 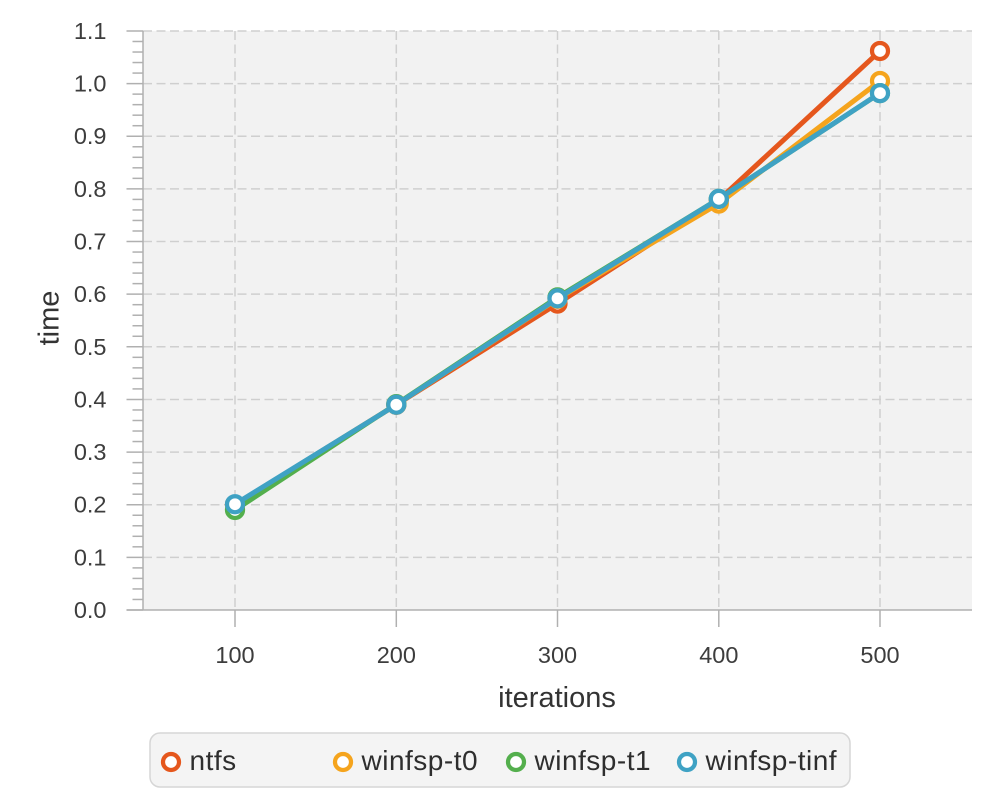 What do you see at coordinates (771, 760) in the screenshot?
I see `svg-text: winfsp-tinf` at bounding box center [771, 760].